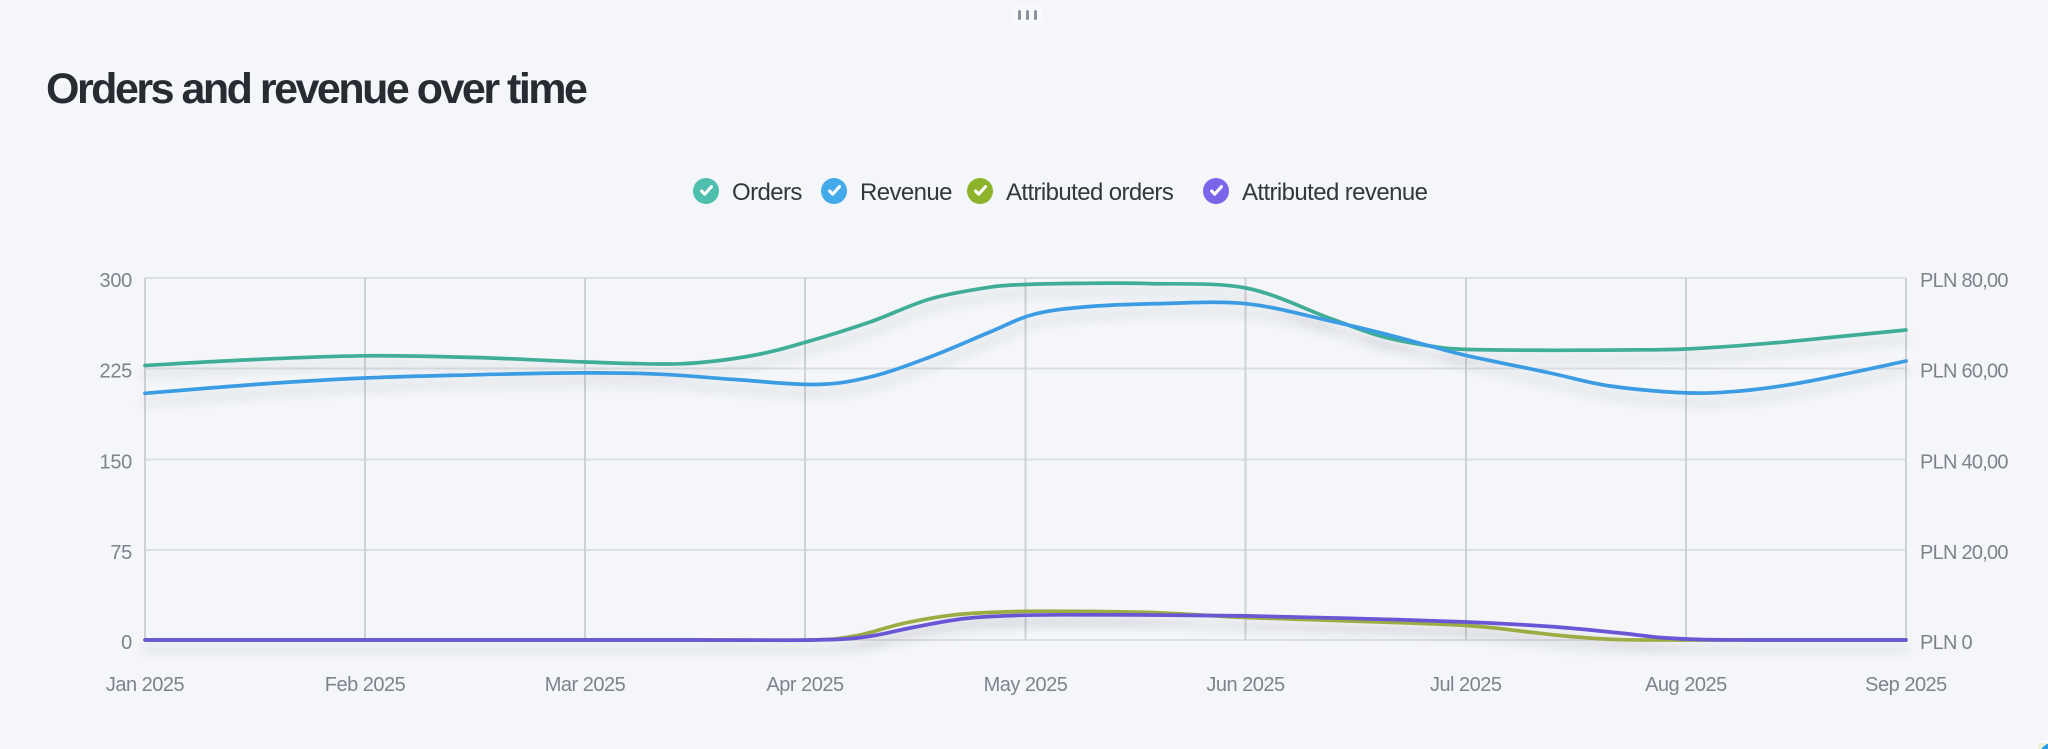  What do you see at coordinates (585, 685) in the screenshot?
I see `svg-text: Mar 2025` at bounding box center [585, 685].